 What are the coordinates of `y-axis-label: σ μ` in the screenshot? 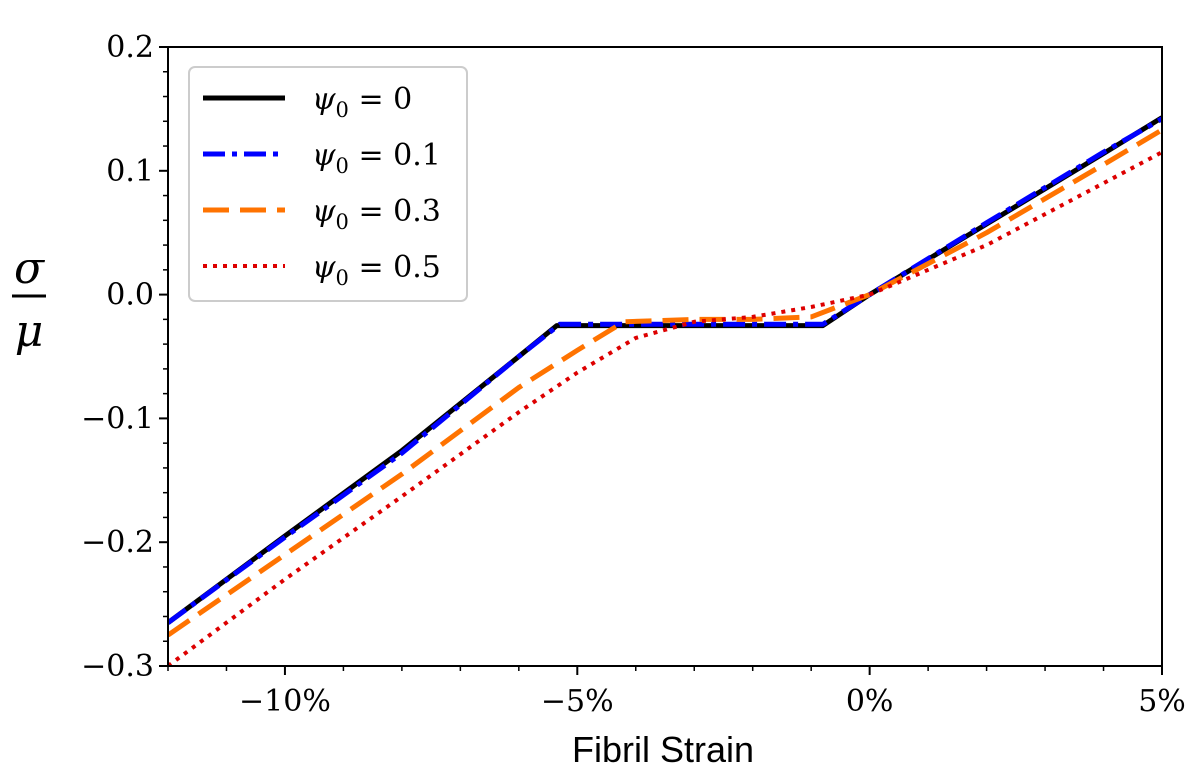 It's located at (29, 300).